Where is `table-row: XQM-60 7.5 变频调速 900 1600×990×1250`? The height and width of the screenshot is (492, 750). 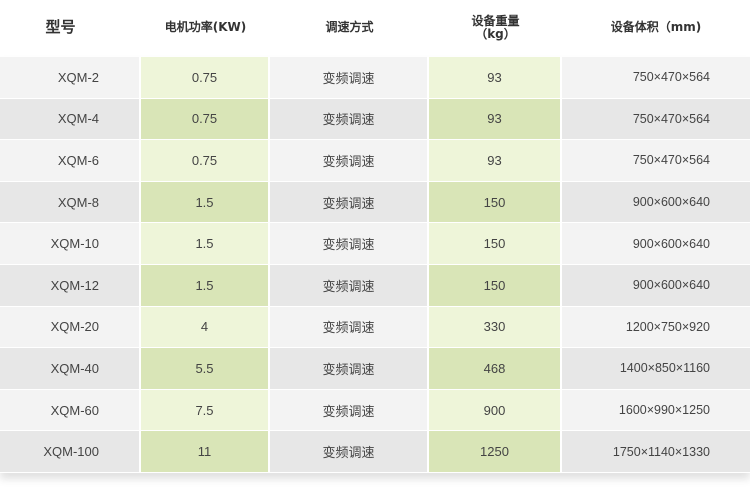
table-row: XQM-60 7.5 变频调速 900 1600×990×1250 is located at coordinates (375, 410).